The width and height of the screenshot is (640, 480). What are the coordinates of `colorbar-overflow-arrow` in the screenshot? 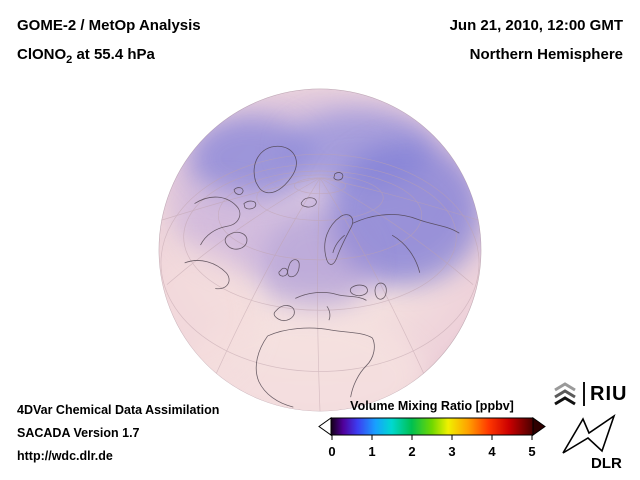 It's located at (539, 426).